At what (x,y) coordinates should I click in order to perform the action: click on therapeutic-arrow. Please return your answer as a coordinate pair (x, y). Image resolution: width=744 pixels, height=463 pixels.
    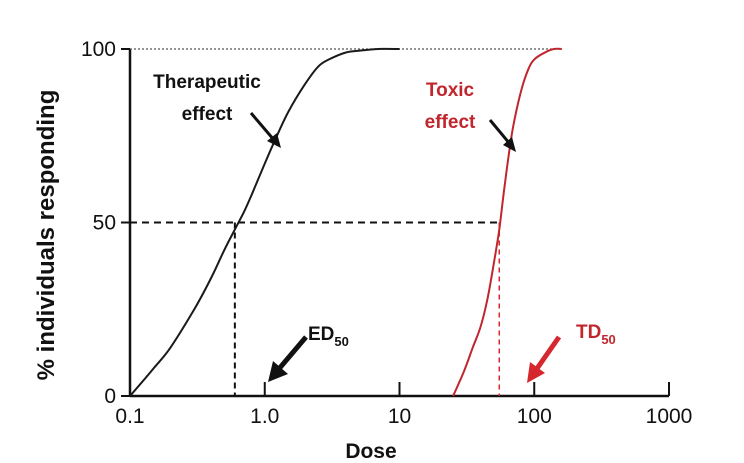
    Looking at the image, I should click on (265, 130).